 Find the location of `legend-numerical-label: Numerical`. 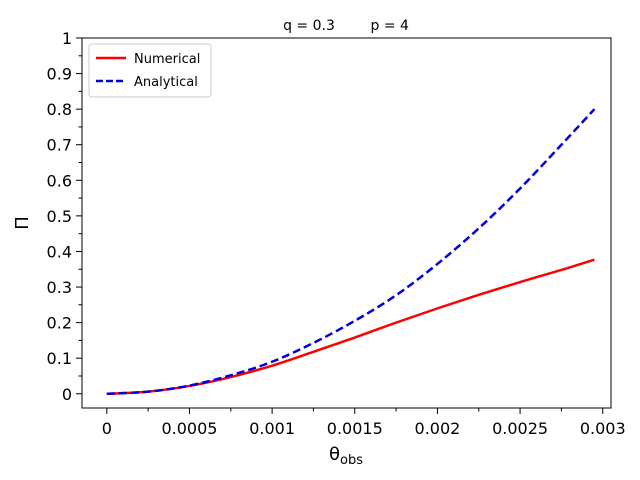

legend-numerical-label: Numerical is located at coordinates (167, 59).